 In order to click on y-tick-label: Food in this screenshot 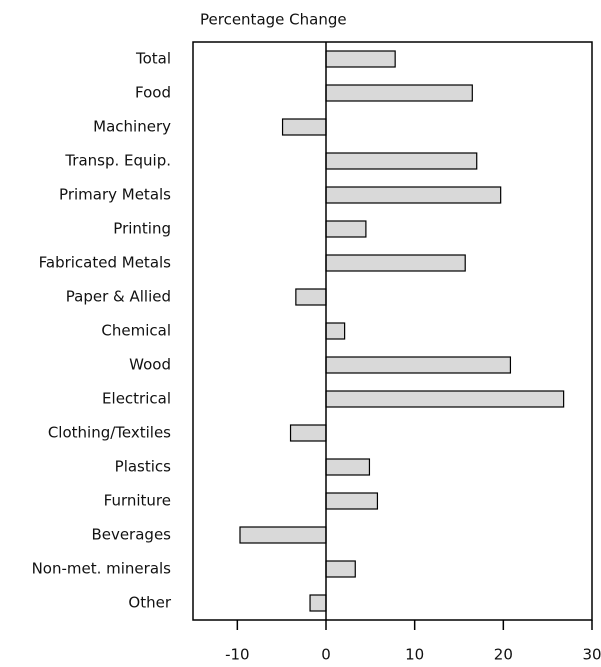, I will do `click(153, 93)`.